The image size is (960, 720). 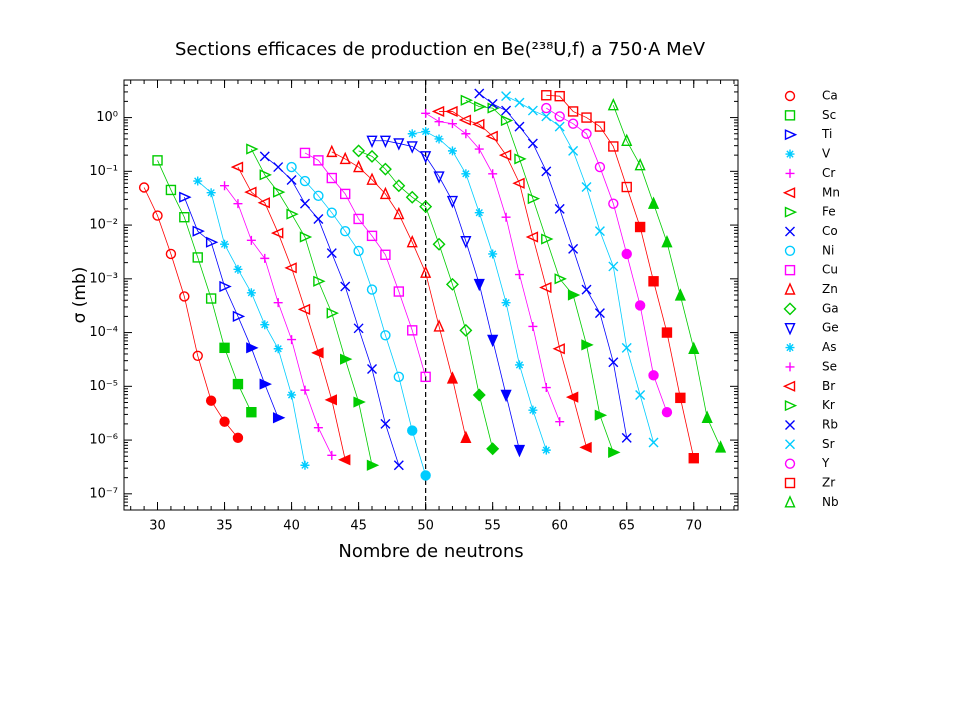 I want to click on legend-label: Cu, so click(x=830, y=270).